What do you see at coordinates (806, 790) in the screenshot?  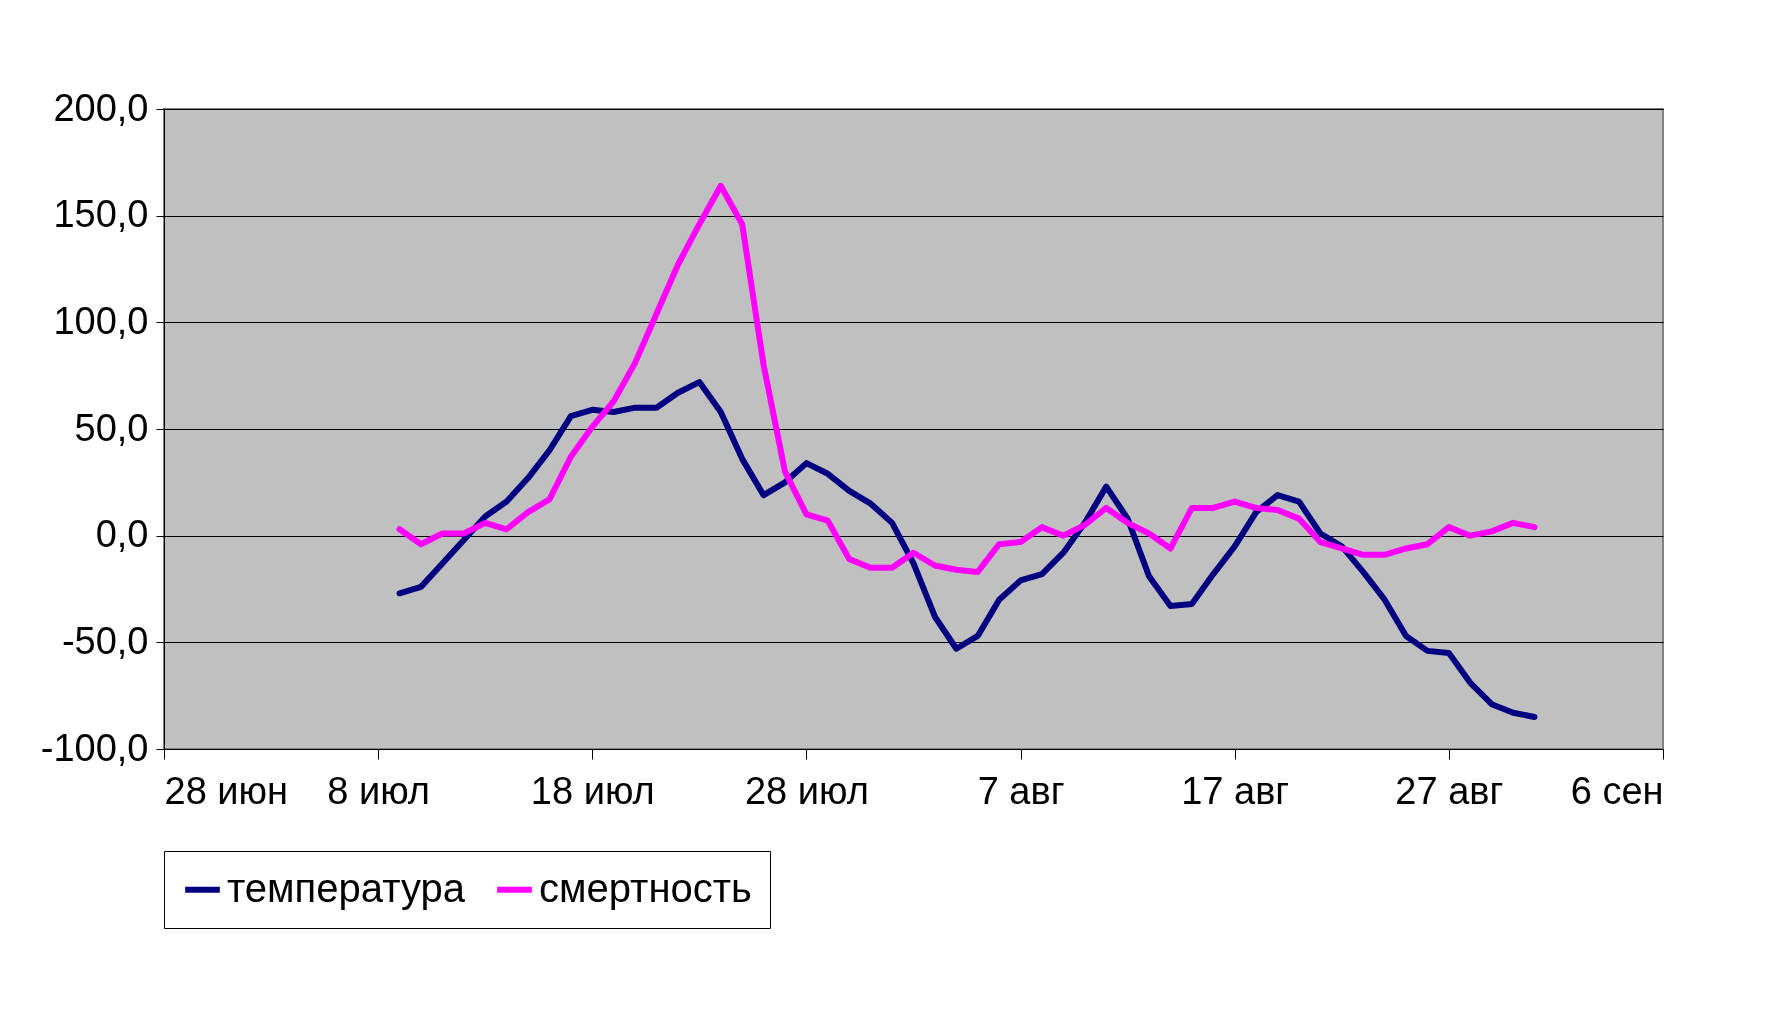 I see `x-tick-label: 28 июл` at bounding box center [806, 790].